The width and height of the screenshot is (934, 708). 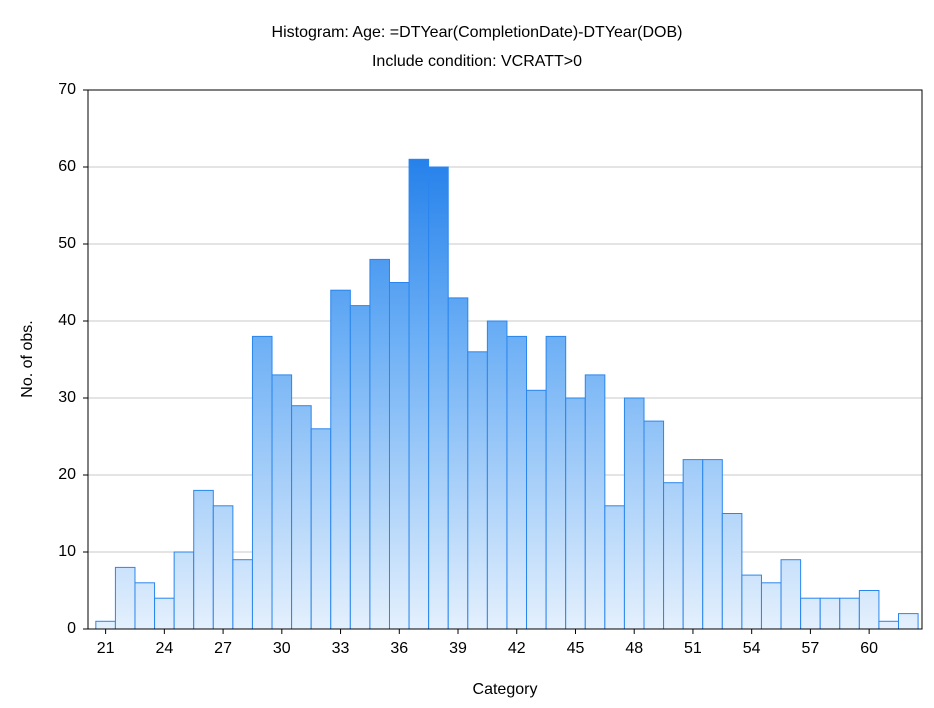 I want to click on x-tick-label: 33, so click(x=341, y=648).